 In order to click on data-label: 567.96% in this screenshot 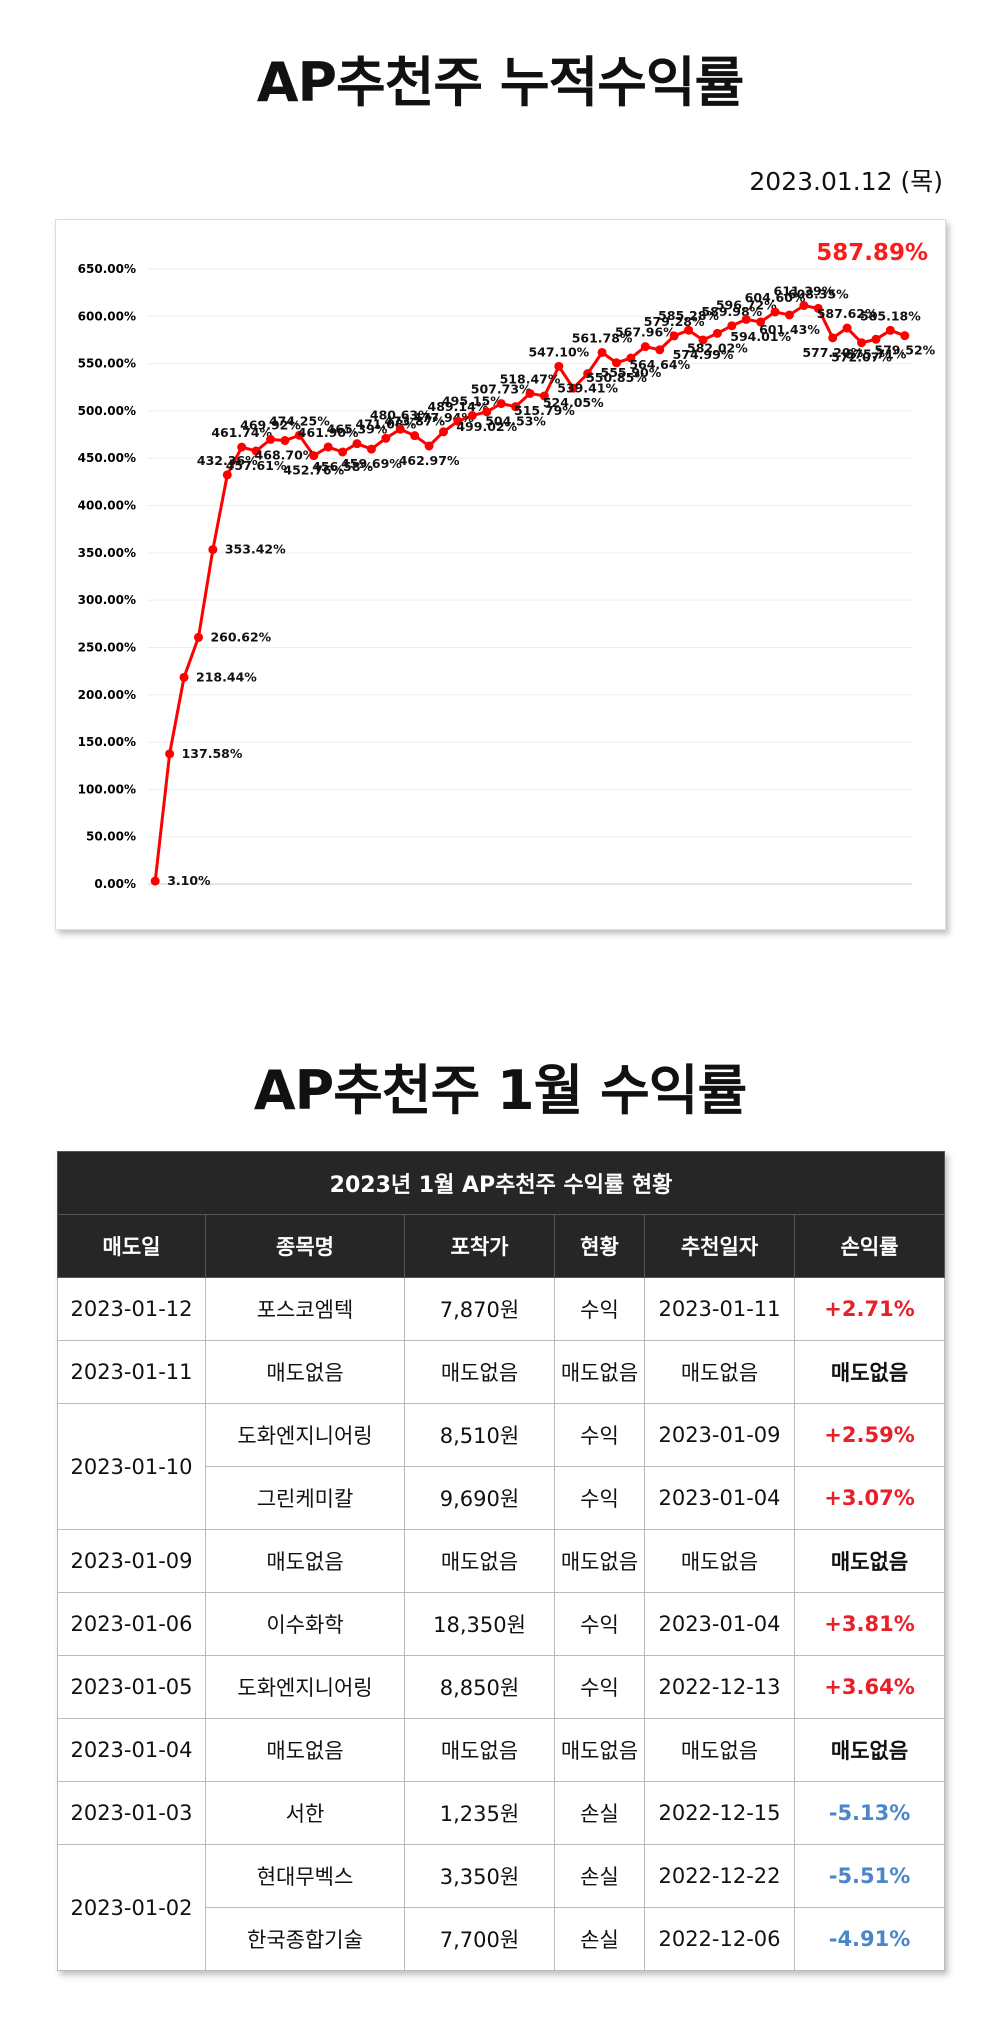, I will do `click(645, 332)`.